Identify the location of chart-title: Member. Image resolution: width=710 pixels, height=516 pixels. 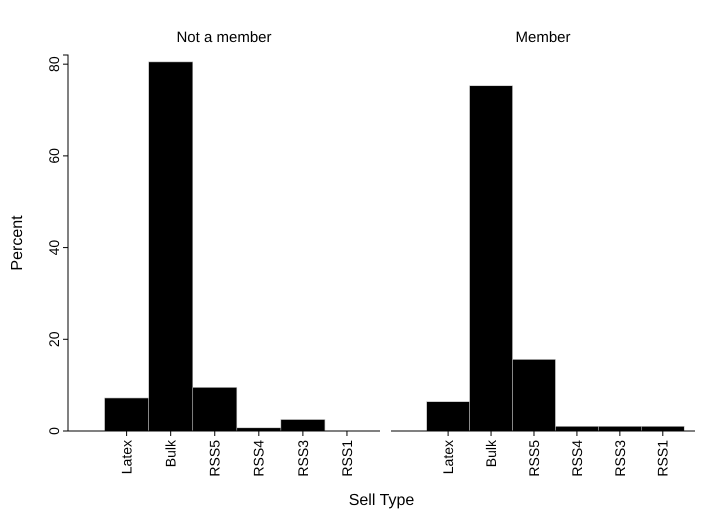
(543, 37).